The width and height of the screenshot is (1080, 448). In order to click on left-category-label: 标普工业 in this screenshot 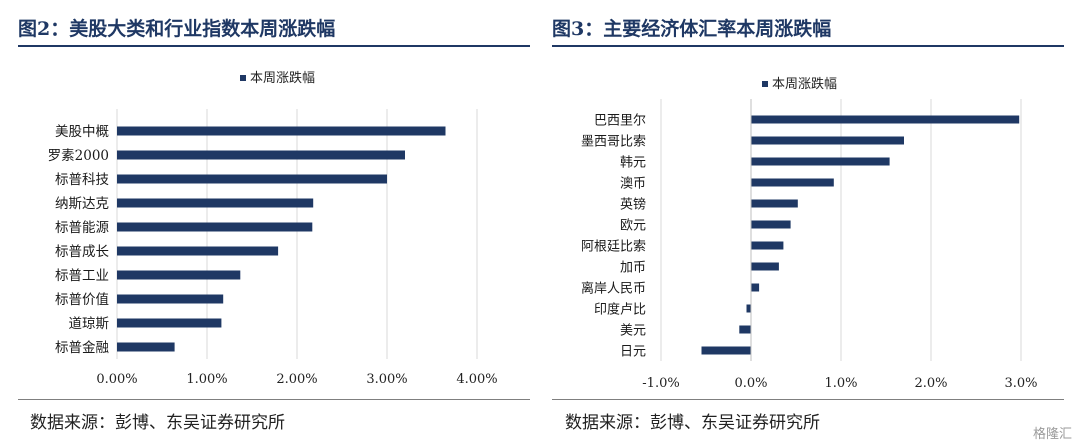, I will do `click(82, 276)`.